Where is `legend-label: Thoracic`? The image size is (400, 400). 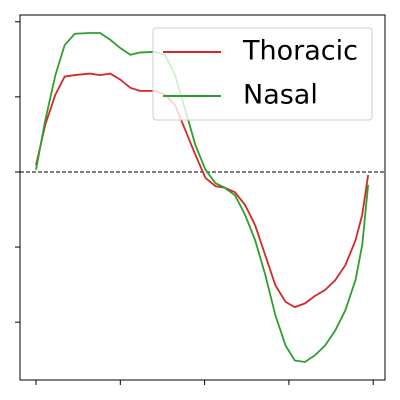
legend-label: Thoracic is located at coordinates (300, 51).